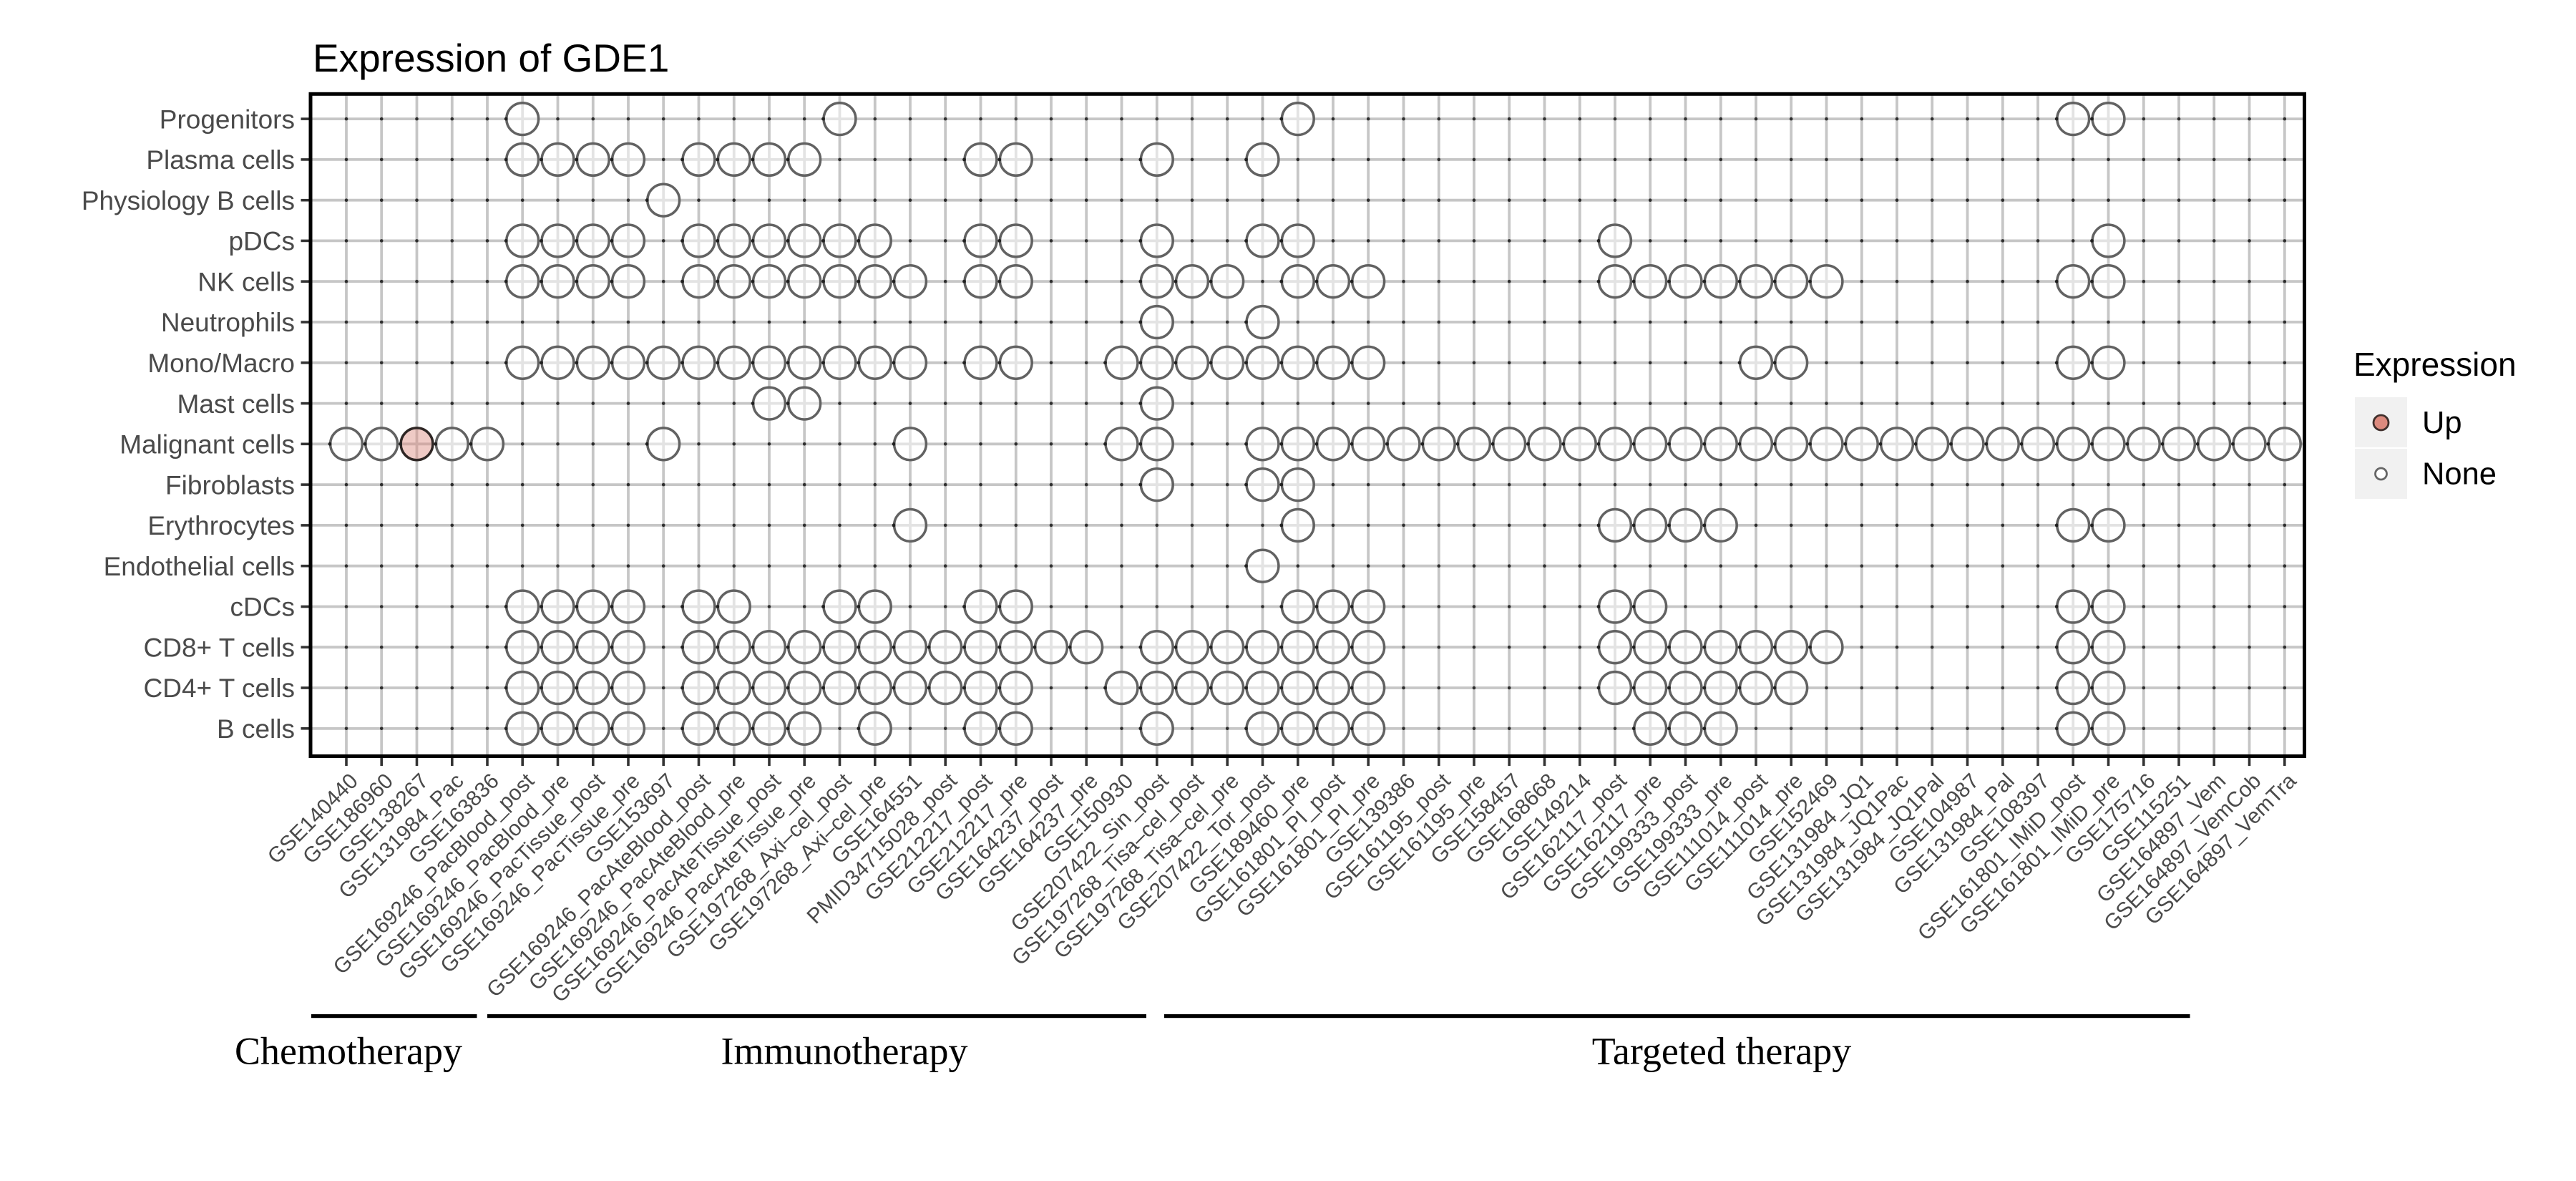  Describe the element at coordinates (199, 566) in the screenshot. I see `svg-text: Endothelial cells` at that location.